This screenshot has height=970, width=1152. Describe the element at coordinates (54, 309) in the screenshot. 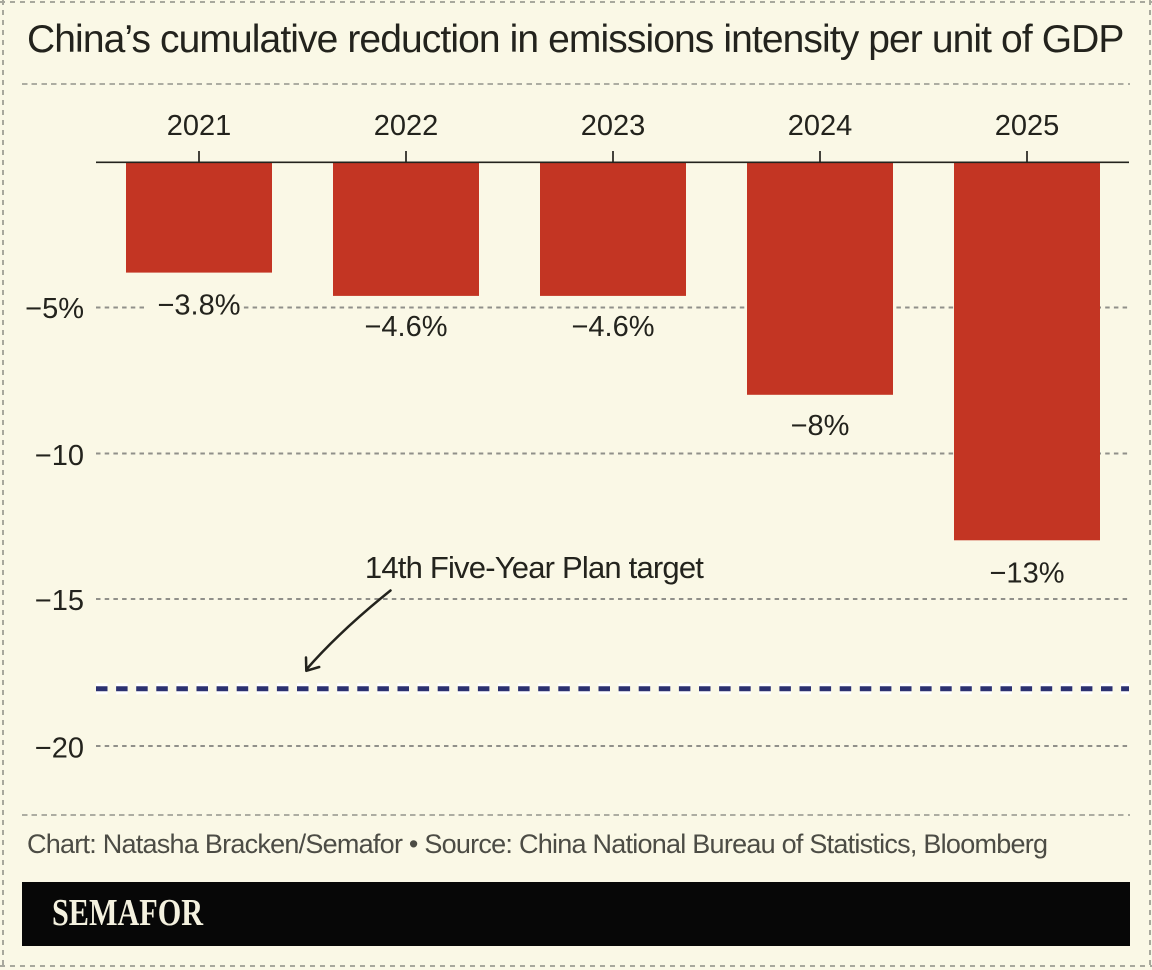

I see `svg-text: −5%` at that location.